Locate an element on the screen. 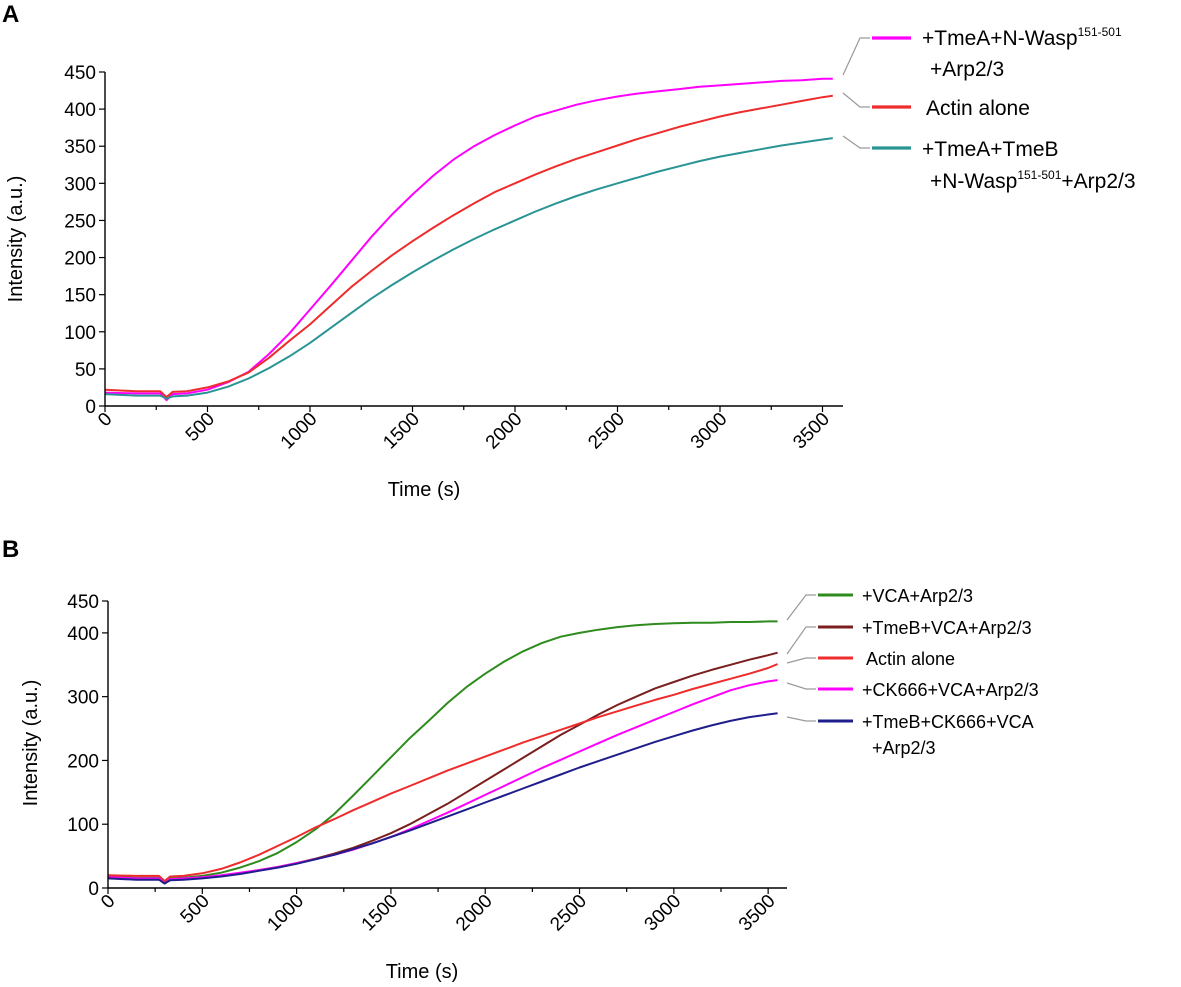  legend-b-label-5-line2: +Arp2/3 is located at coordinates (904, 748).